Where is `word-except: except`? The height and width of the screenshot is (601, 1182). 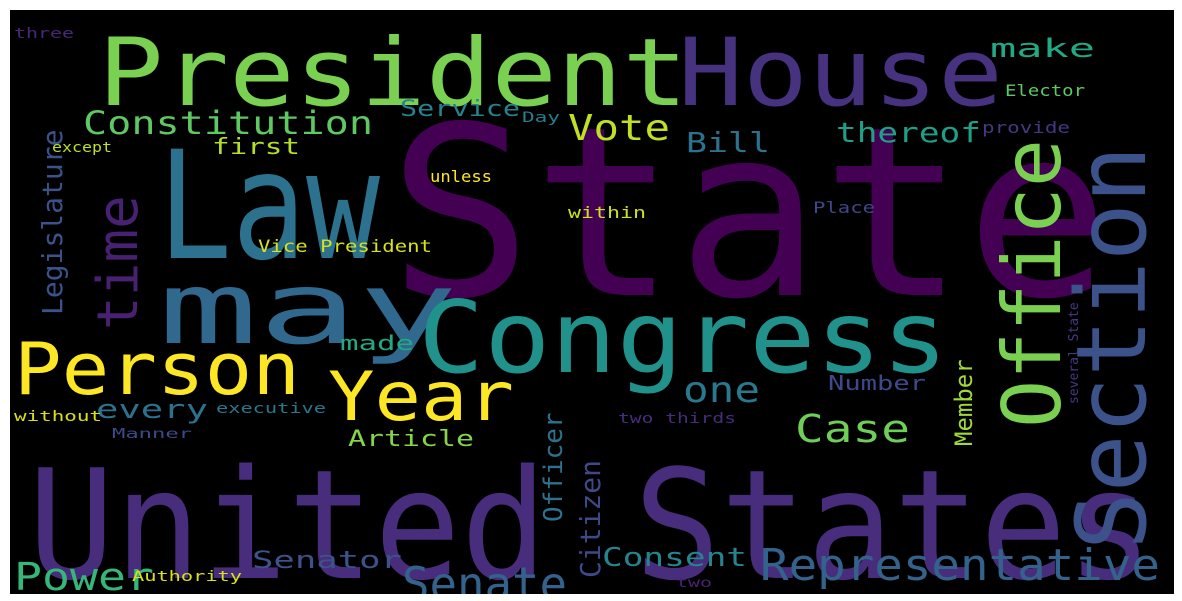 word-except: except is located at coordinates (82, 148).